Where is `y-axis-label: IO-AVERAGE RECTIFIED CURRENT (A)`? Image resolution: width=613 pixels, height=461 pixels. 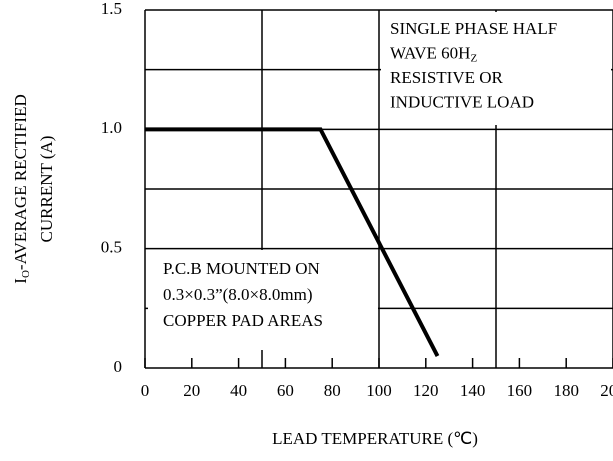 y-axis-label: IO-AVERAGE RECTIFIED CURRENT (A) is located at coordinates (33, 188).